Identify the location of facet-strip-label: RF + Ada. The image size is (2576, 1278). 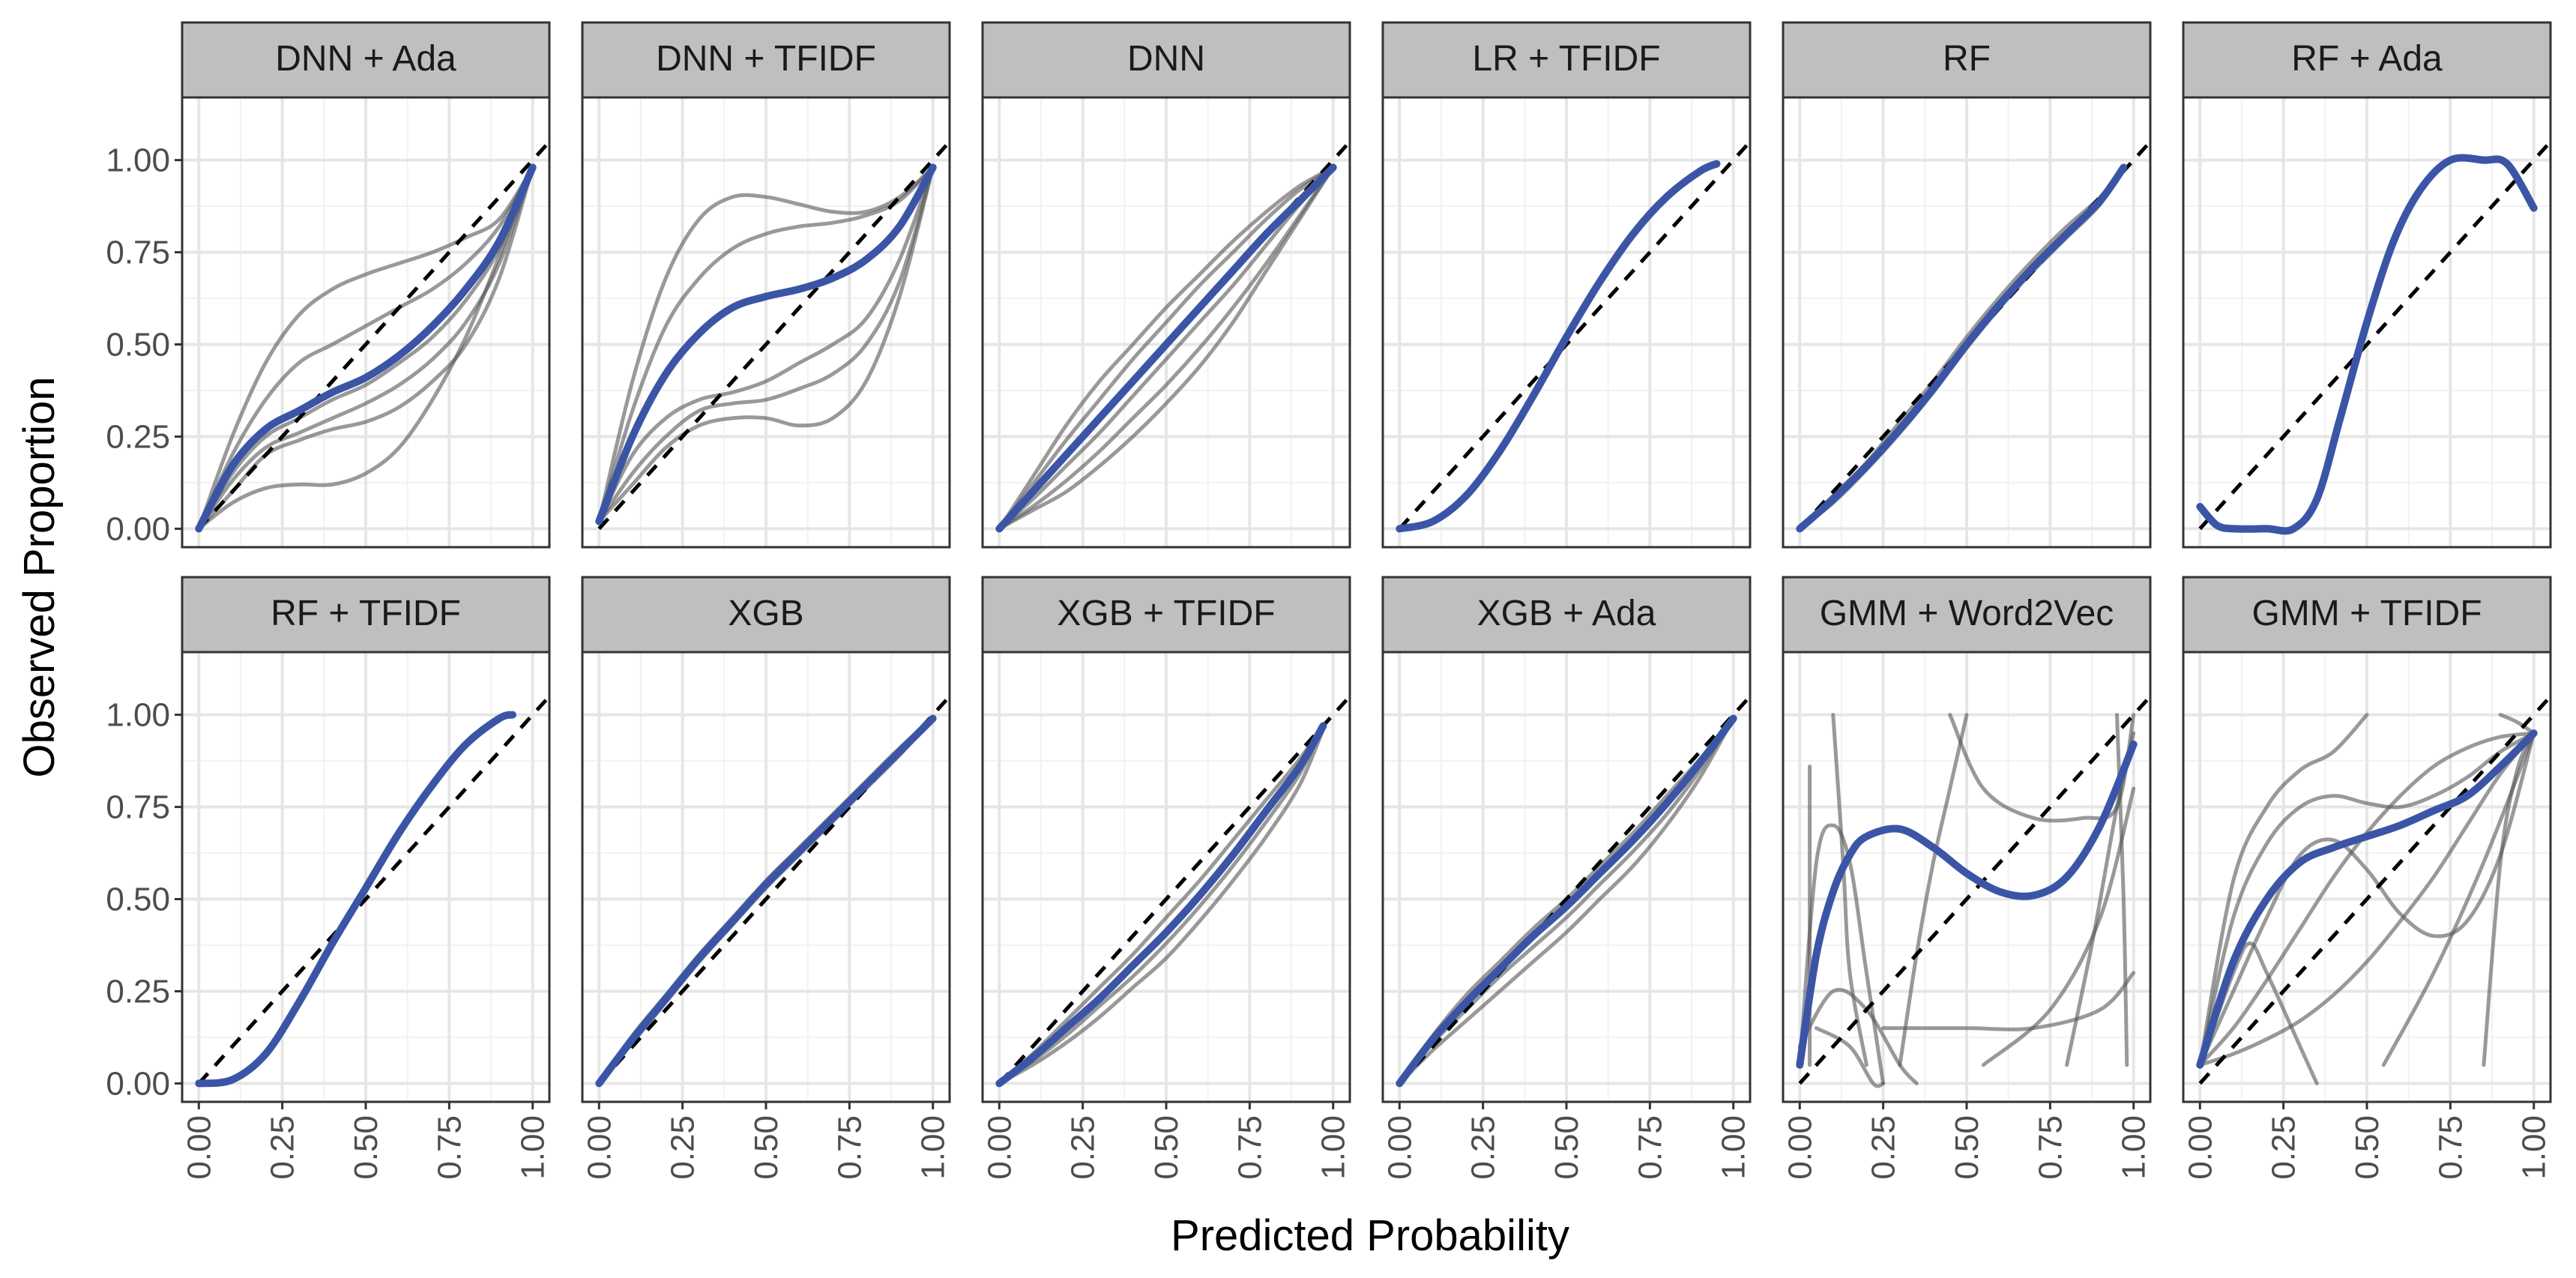
(2367, 59).